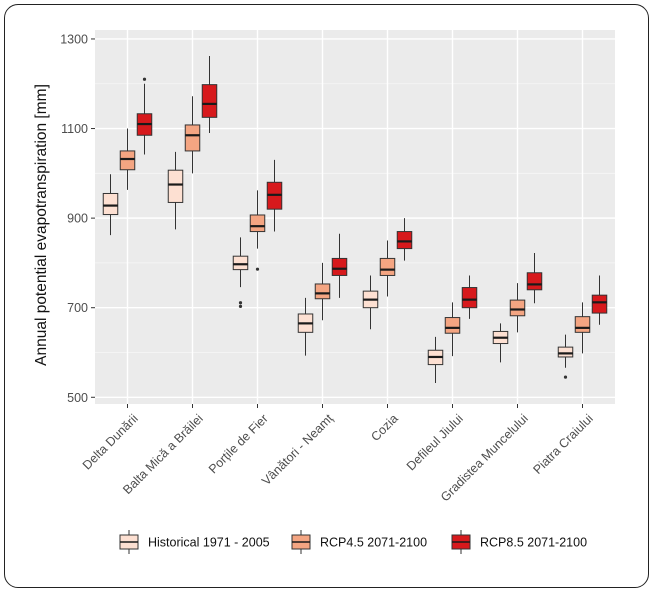 The height and width of the screenshot is (593, 655). Describe the element at coordinates (238, 443) in the screenshot. I see `x-tick-label: Porțile de Fier` at that location.